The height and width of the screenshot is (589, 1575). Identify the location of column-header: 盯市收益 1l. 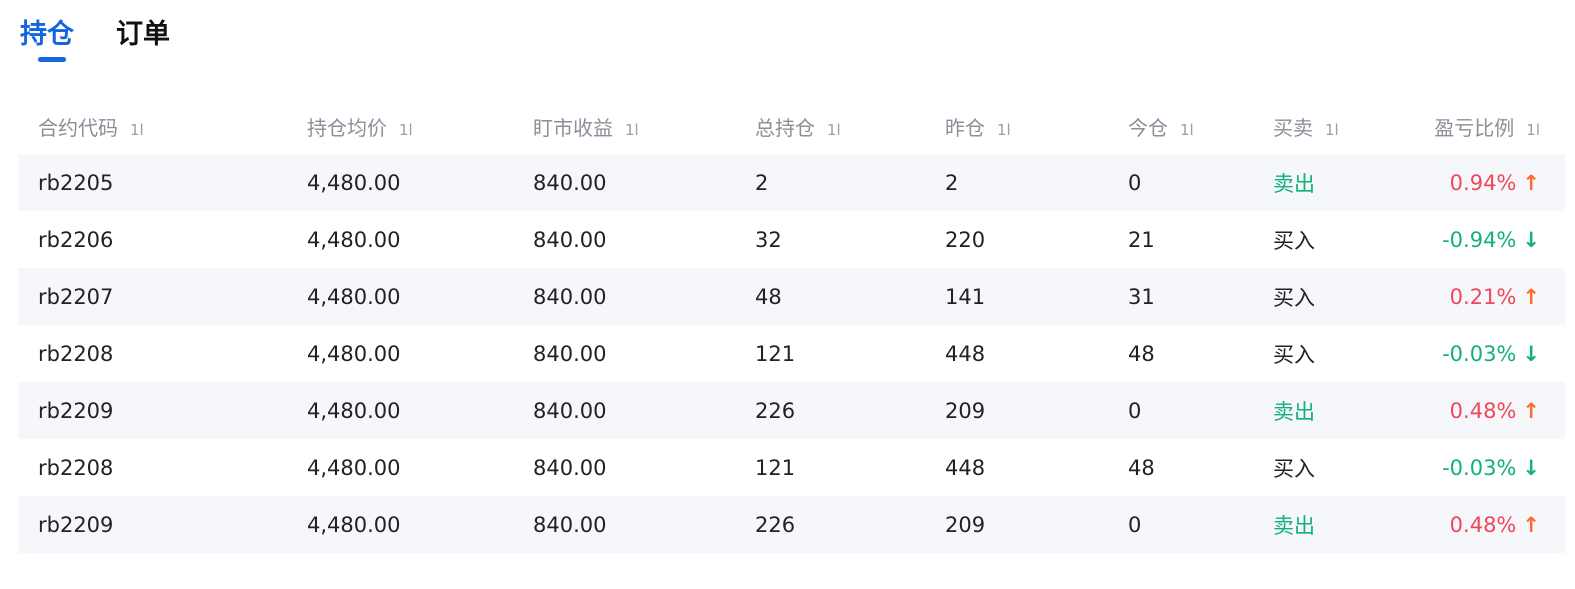
(586, 126).